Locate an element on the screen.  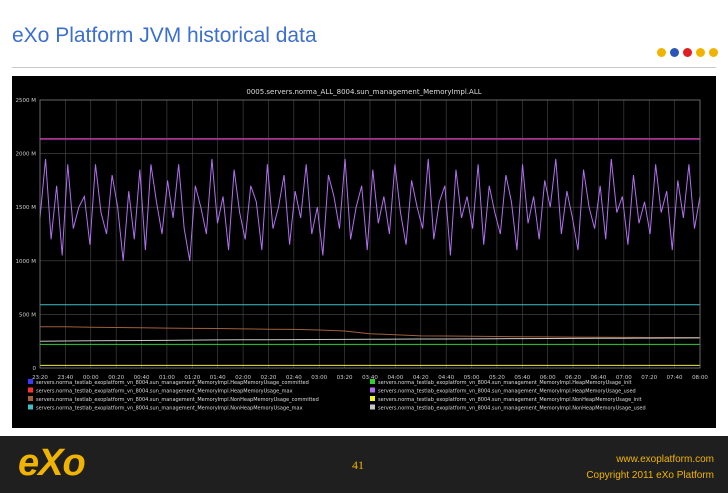
y-tick-label: 0 is located at coordinates (35, 369).